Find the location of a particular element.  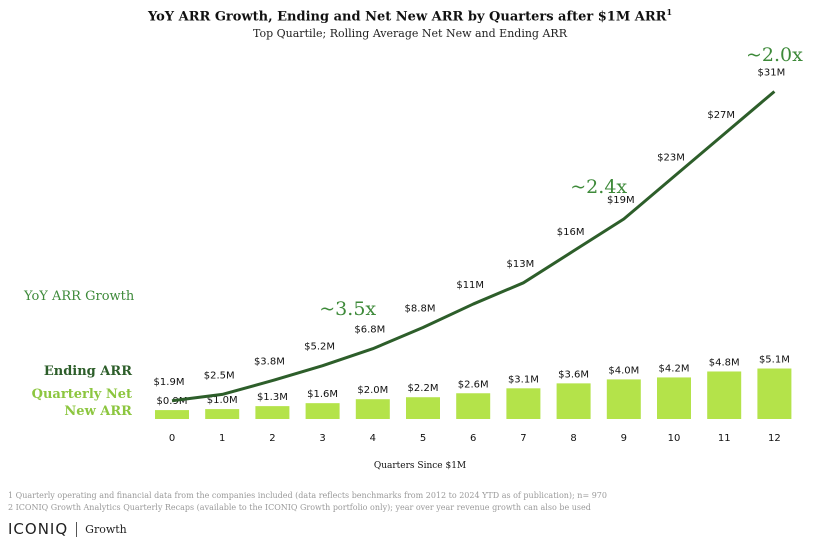

bar-net-new-q7 is located at coordinates (523, 403).